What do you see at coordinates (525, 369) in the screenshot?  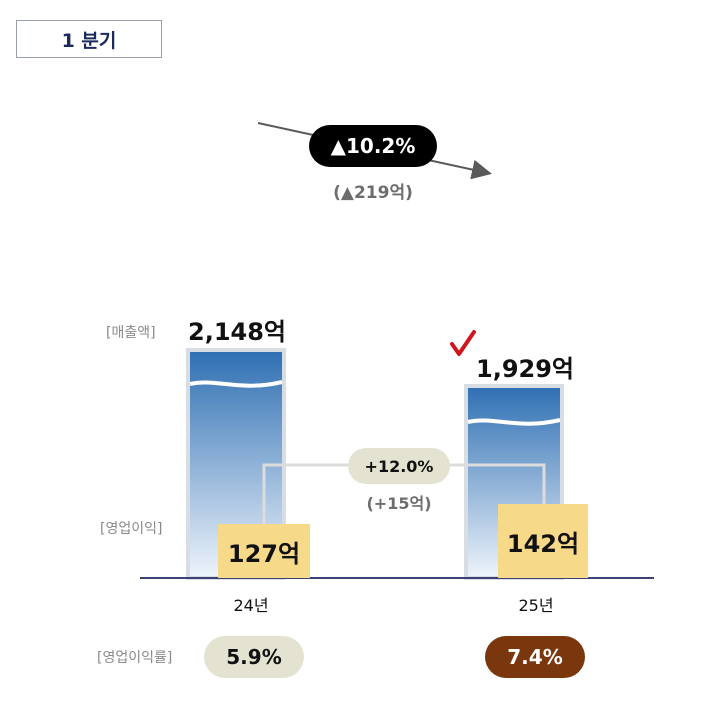 I see `revenue-value-25: 1,929억` at bounding box center [525, 369].